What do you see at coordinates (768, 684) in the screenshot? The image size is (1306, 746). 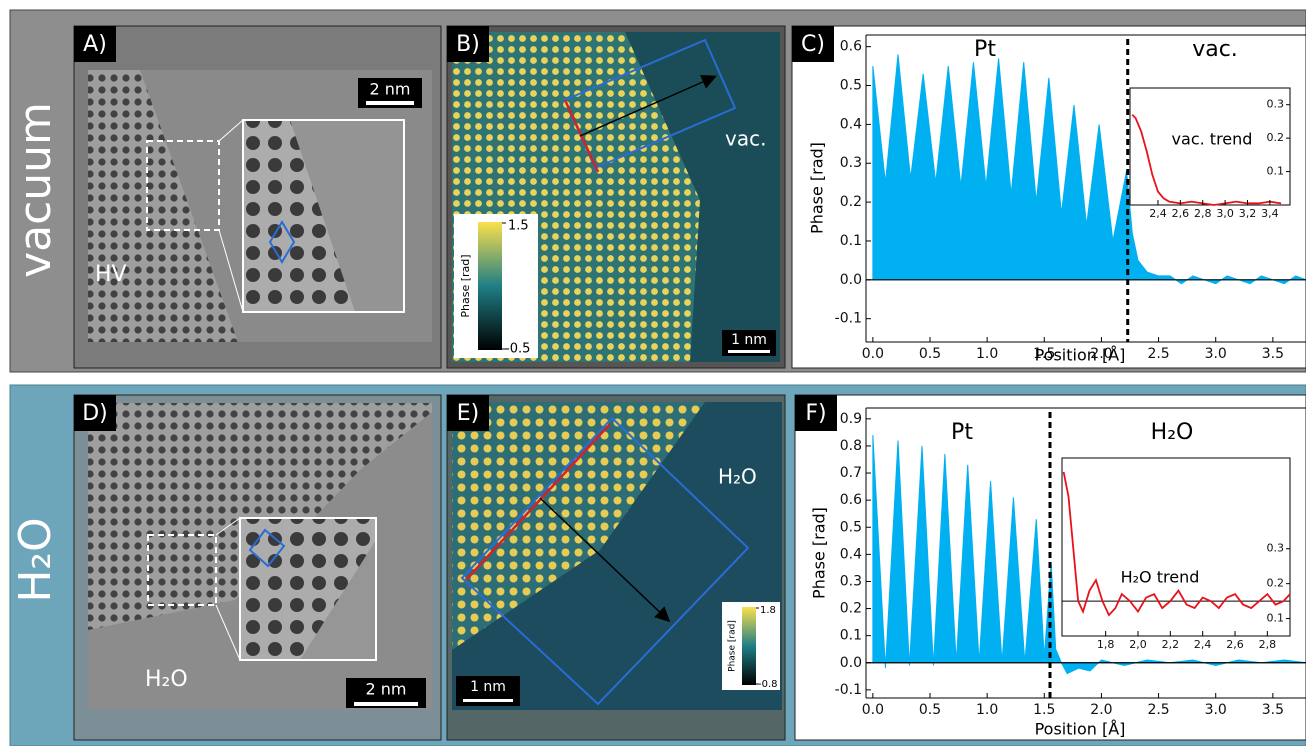 I see `colorbar-tick-label: -0.8` at bounding box center [768, 684].